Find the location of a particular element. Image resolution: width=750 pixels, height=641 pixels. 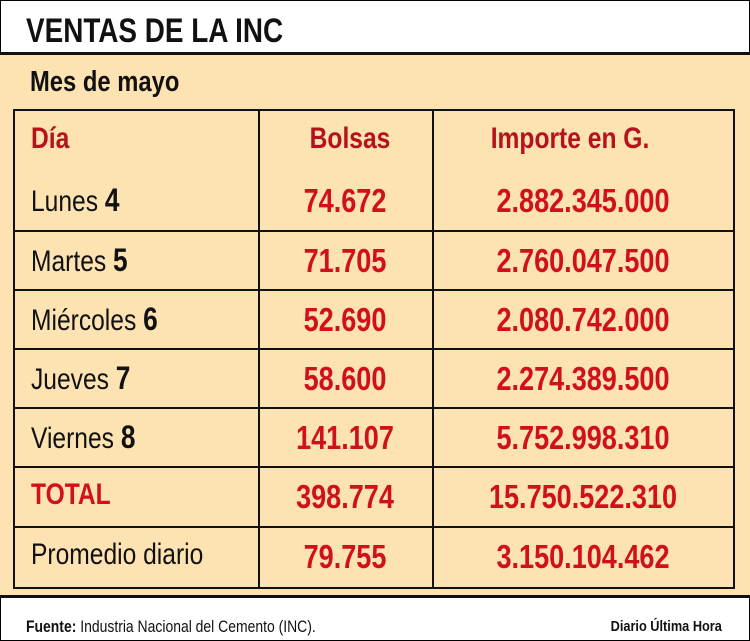

day-cell: Jueves 7 is located at coordinates (80, 378).